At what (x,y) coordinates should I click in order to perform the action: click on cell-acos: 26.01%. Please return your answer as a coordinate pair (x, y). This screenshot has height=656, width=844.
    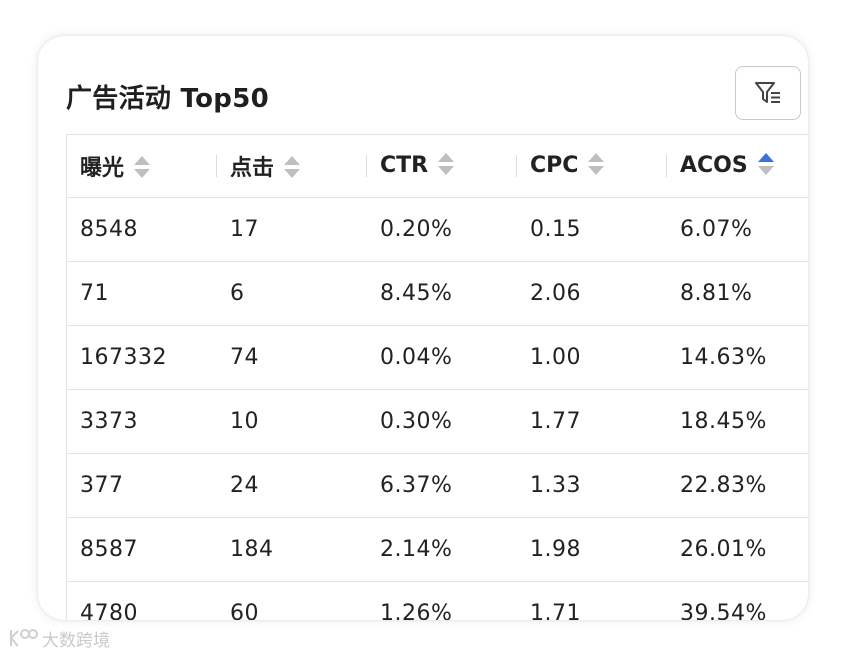
    Looking at the image, I should click on (737, 549).